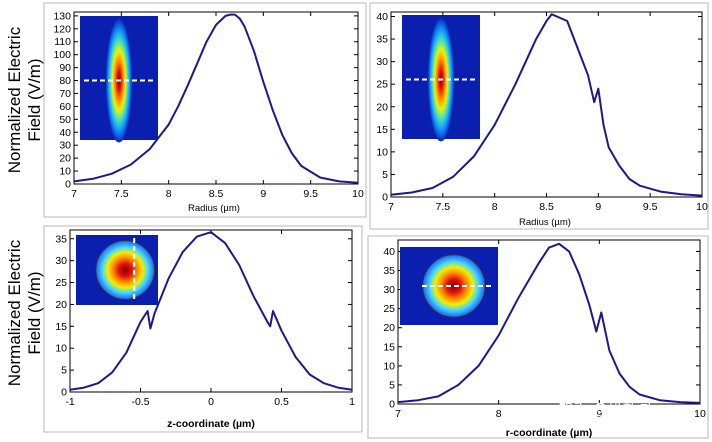  I want to click on y-axis-title-bottom: Normalized Electric Field (V/m), so click(24, 312).